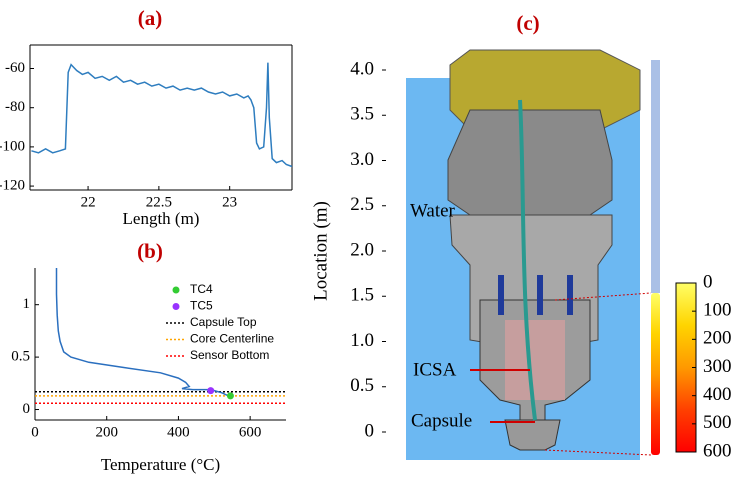 Image resolution: width=741 pixels, height=486 pixels. I want to click on capsule-housing, so click(532, 435).